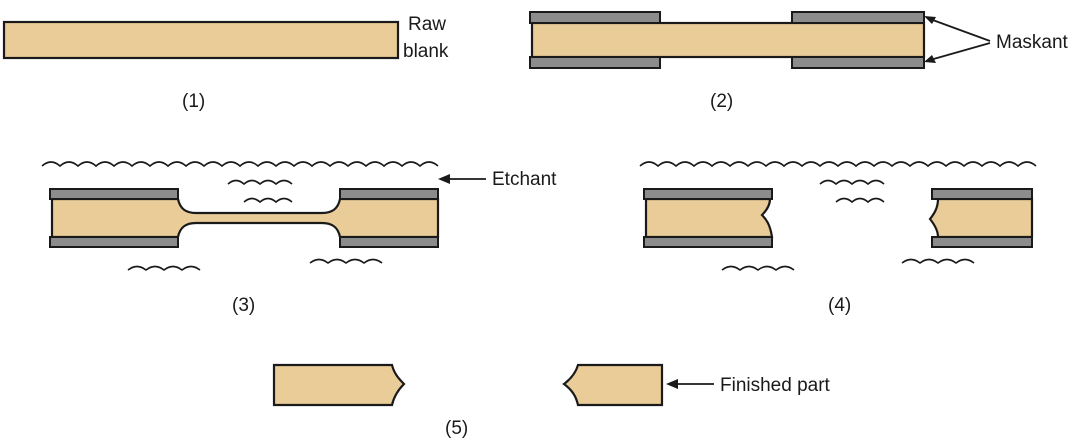 Image resolution: width=1089 pixels, height=438 pixels. What do you see at coordinates (721, 101) in the screenshot?
I see `step2-number: (2)` at bounding box center [721, 101].